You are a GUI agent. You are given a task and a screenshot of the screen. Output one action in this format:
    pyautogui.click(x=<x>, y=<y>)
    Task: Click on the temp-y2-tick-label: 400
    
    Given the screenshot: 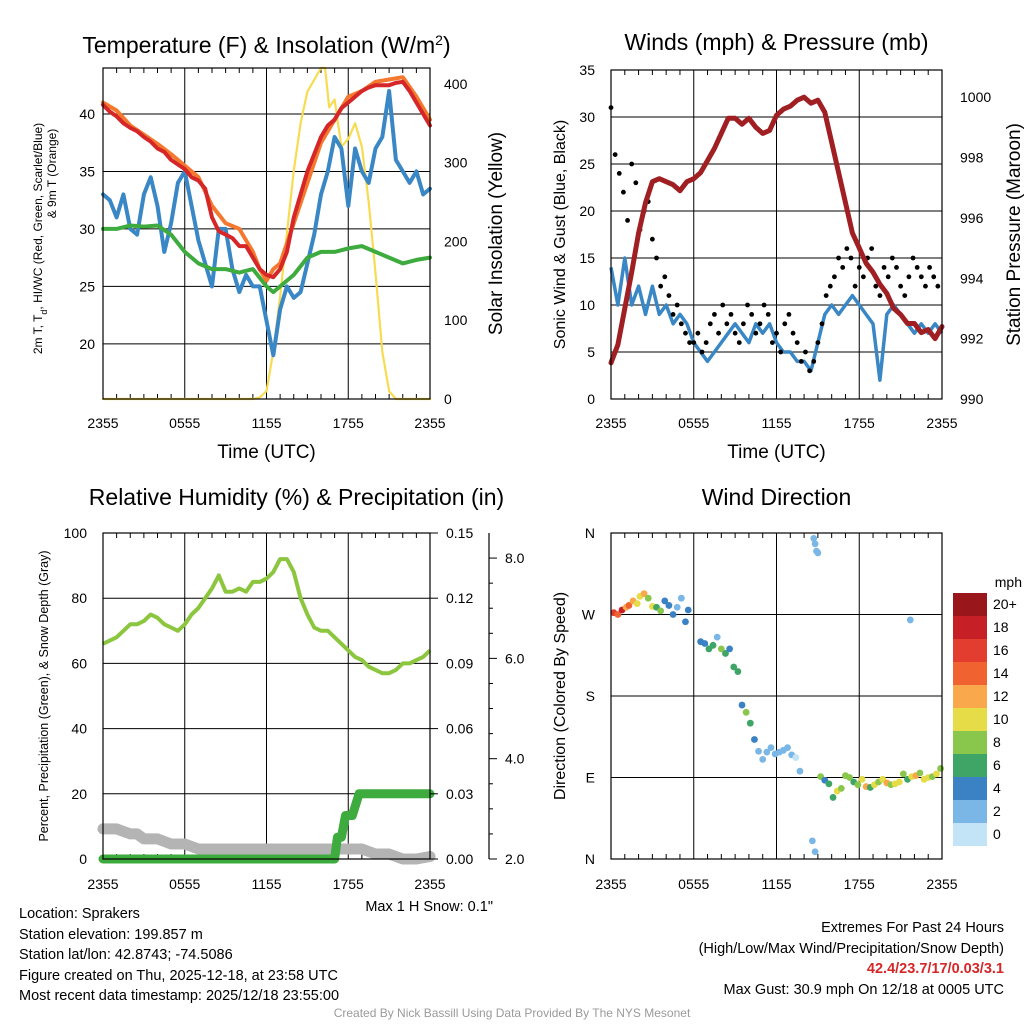 What is the action you would take?
    pyautogui.click(x=456, y=84)
    